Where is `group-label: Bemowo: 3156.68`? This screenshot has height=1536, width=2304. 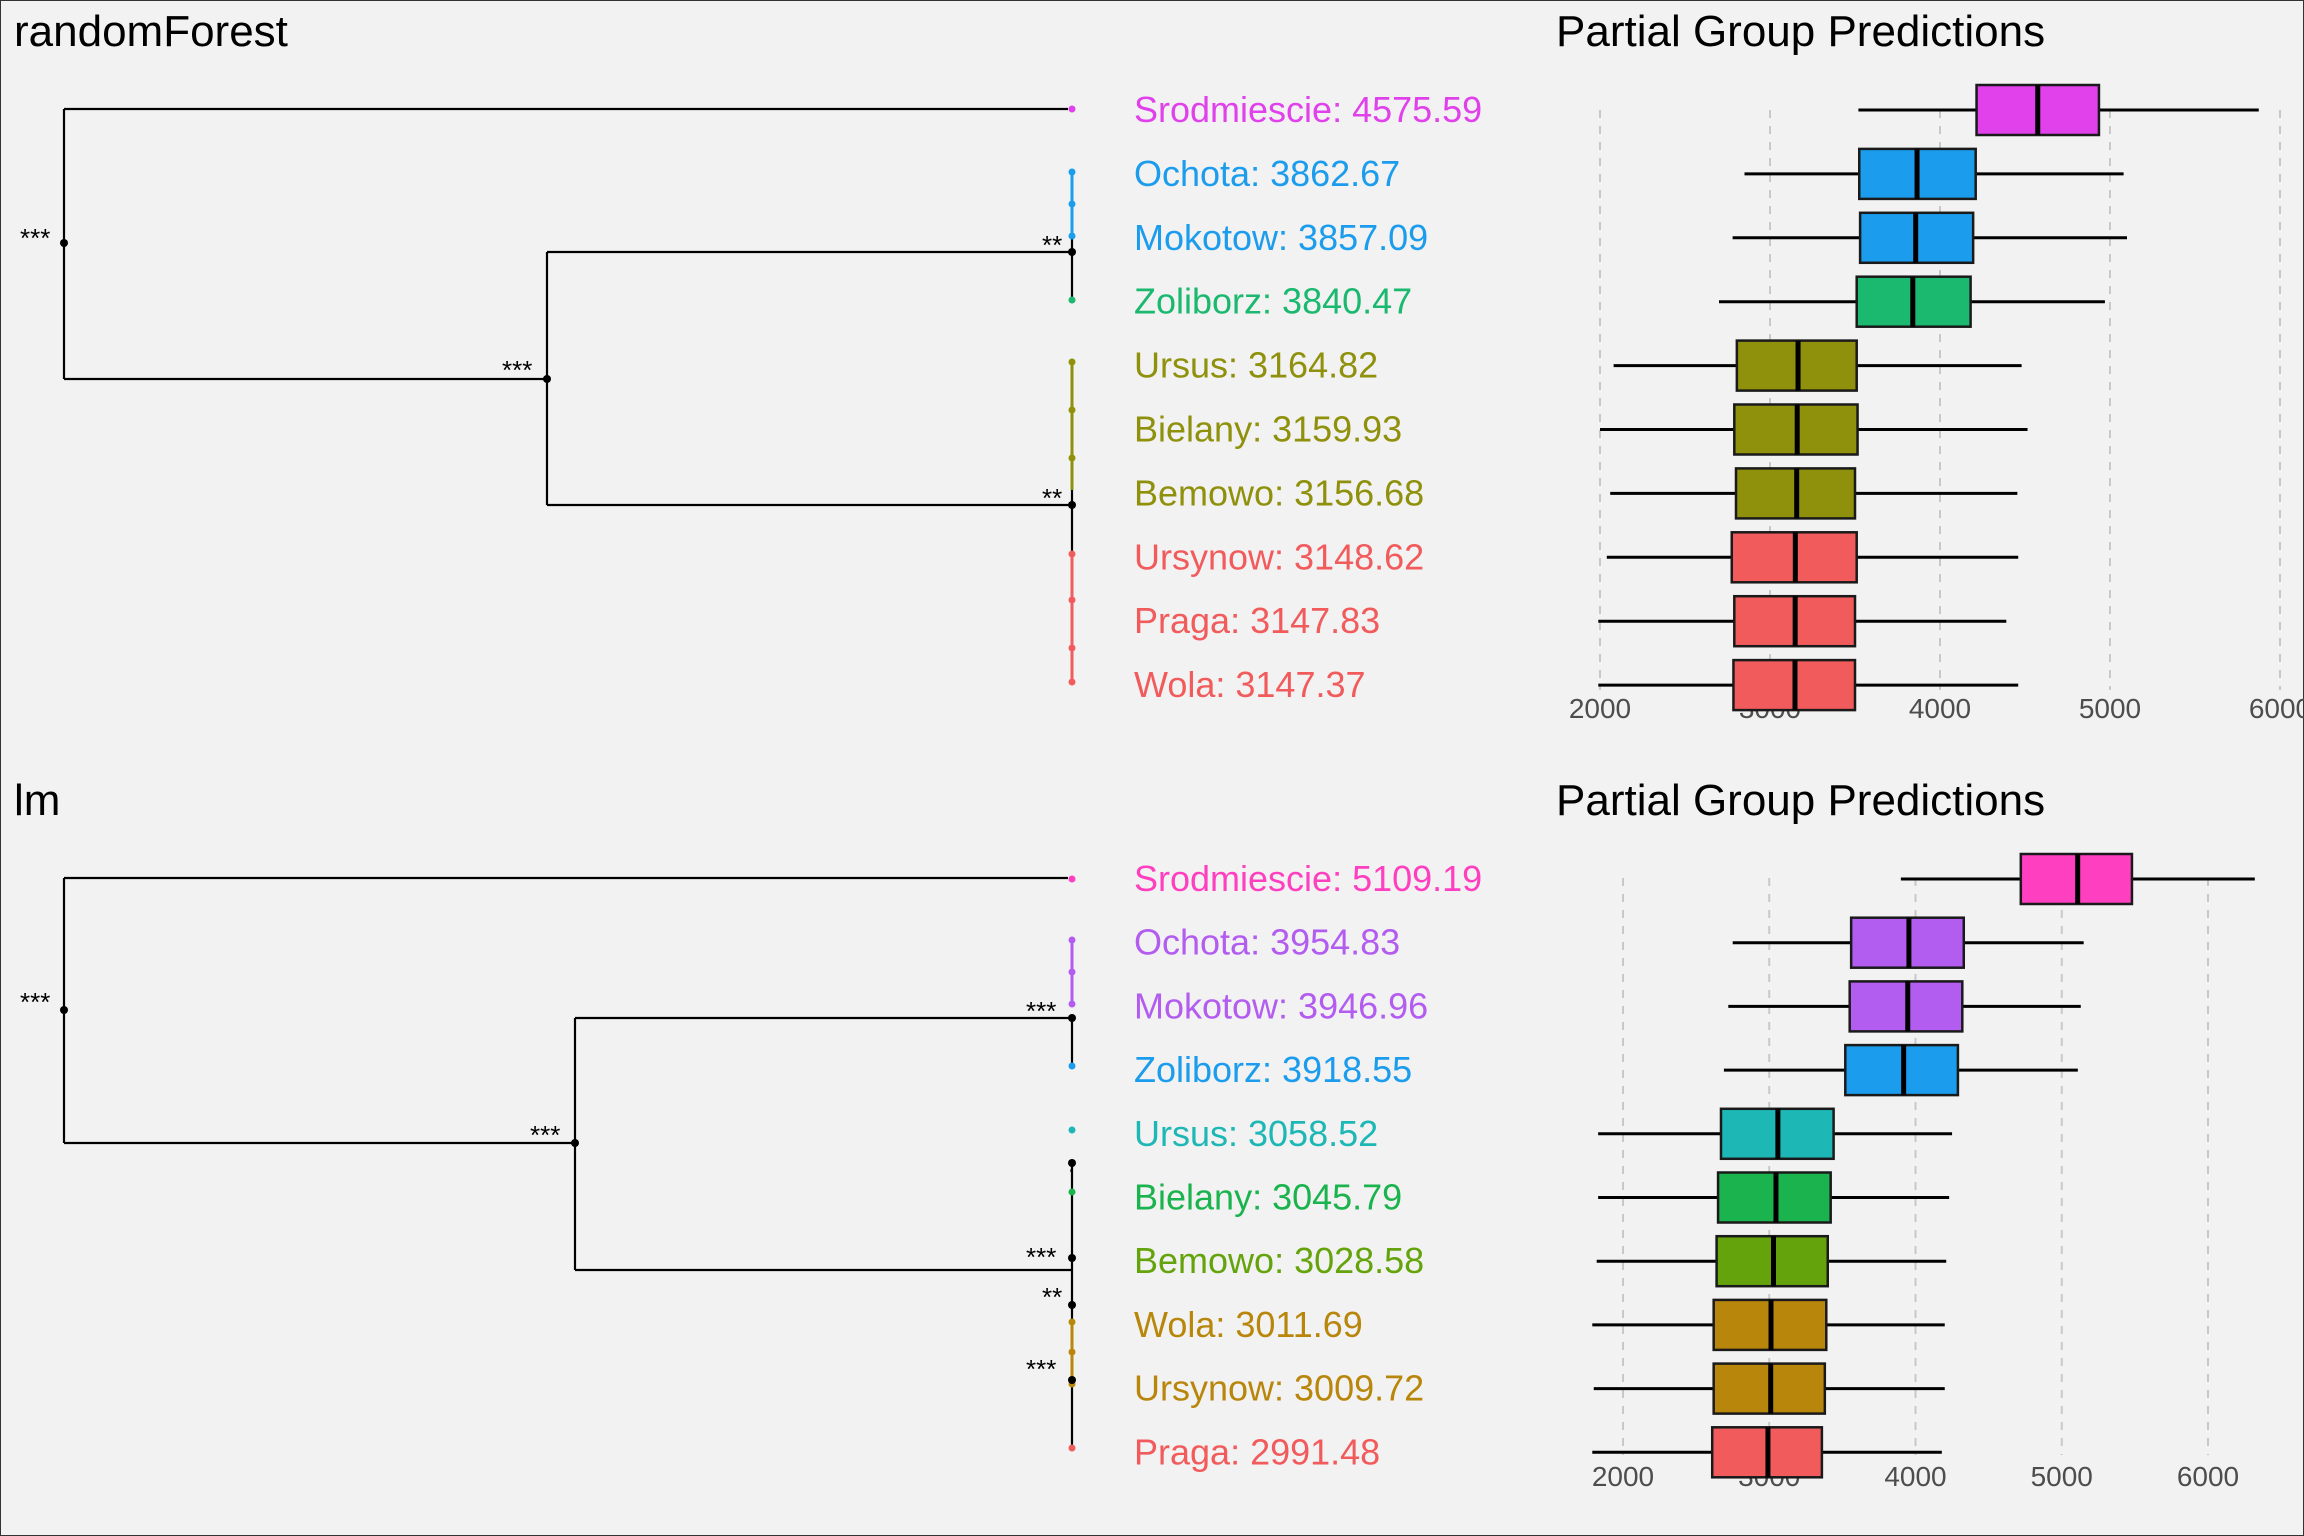 group-label: Bemowo: 3156.68 is located at coordinates (1279, 492).